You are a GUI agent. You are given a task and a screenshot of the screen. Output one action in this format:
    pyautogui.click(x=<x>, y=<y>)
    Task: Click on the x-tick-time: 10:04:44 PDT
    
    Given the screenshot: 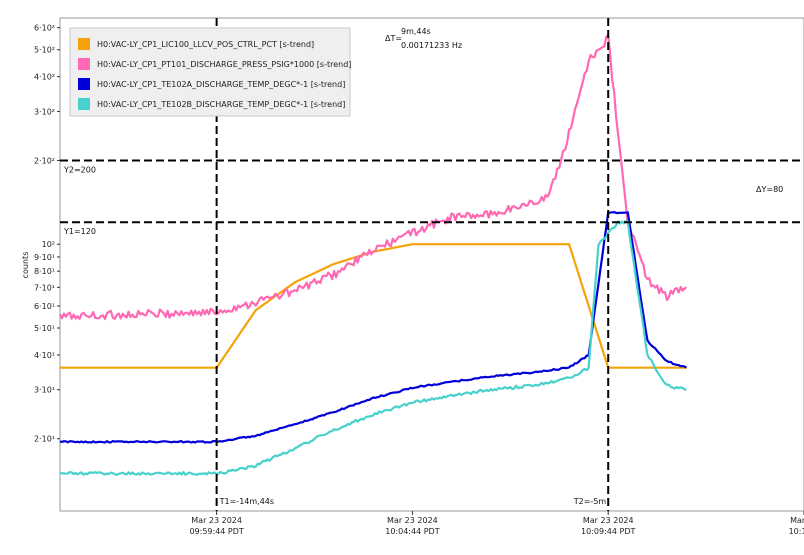 What is the action you would take?
    pyautogui.click(x=412, y=531)
    